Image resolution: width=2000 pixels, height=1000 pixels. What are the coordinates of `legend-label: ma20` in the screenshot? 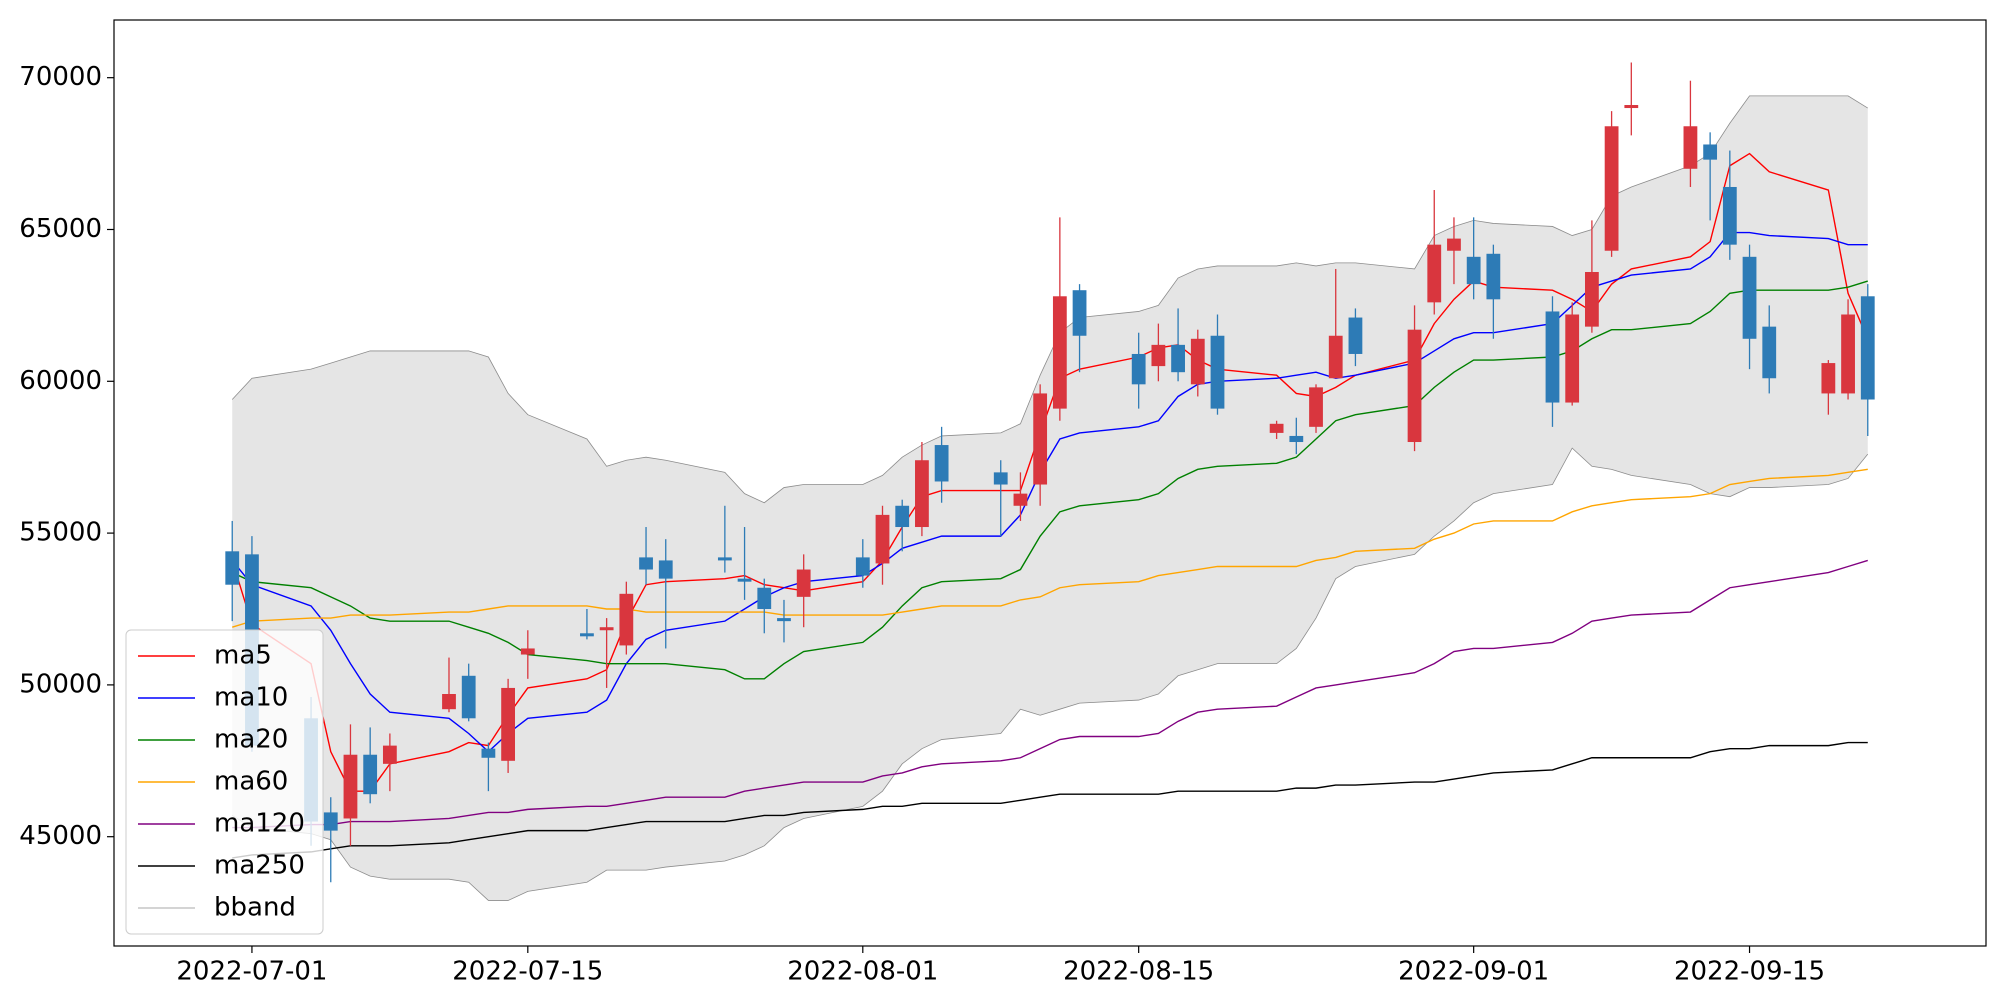 It's located at (251, 740).